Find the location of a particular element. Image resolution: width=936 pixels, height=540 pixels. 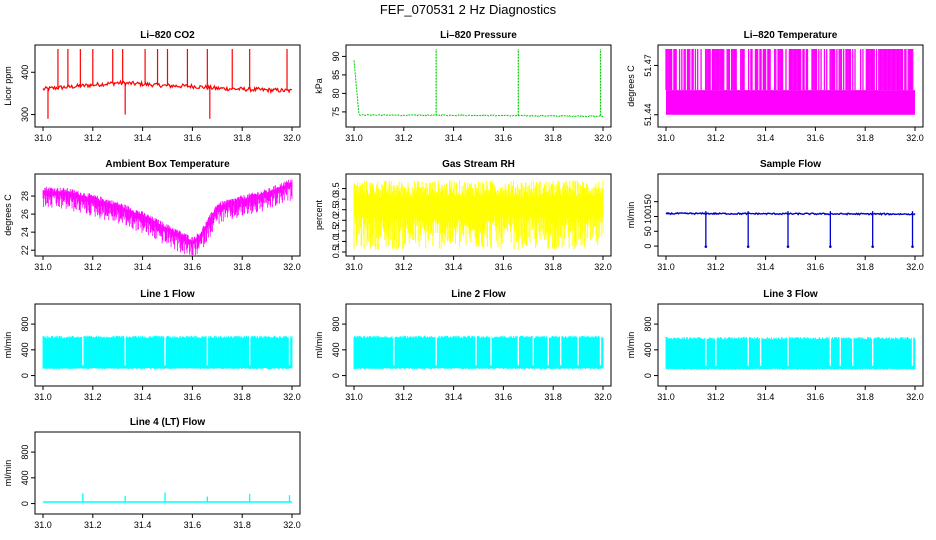

y-axis-label-licor_temp: degrees C is located at coordinates (631, 86).